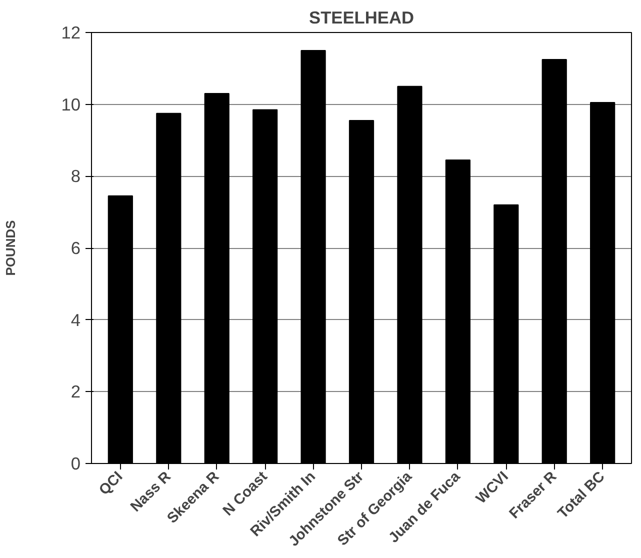 The height and width of the screenshot is (558, 641). I want to click on x-tick-label: QCI, so click(111, 483).